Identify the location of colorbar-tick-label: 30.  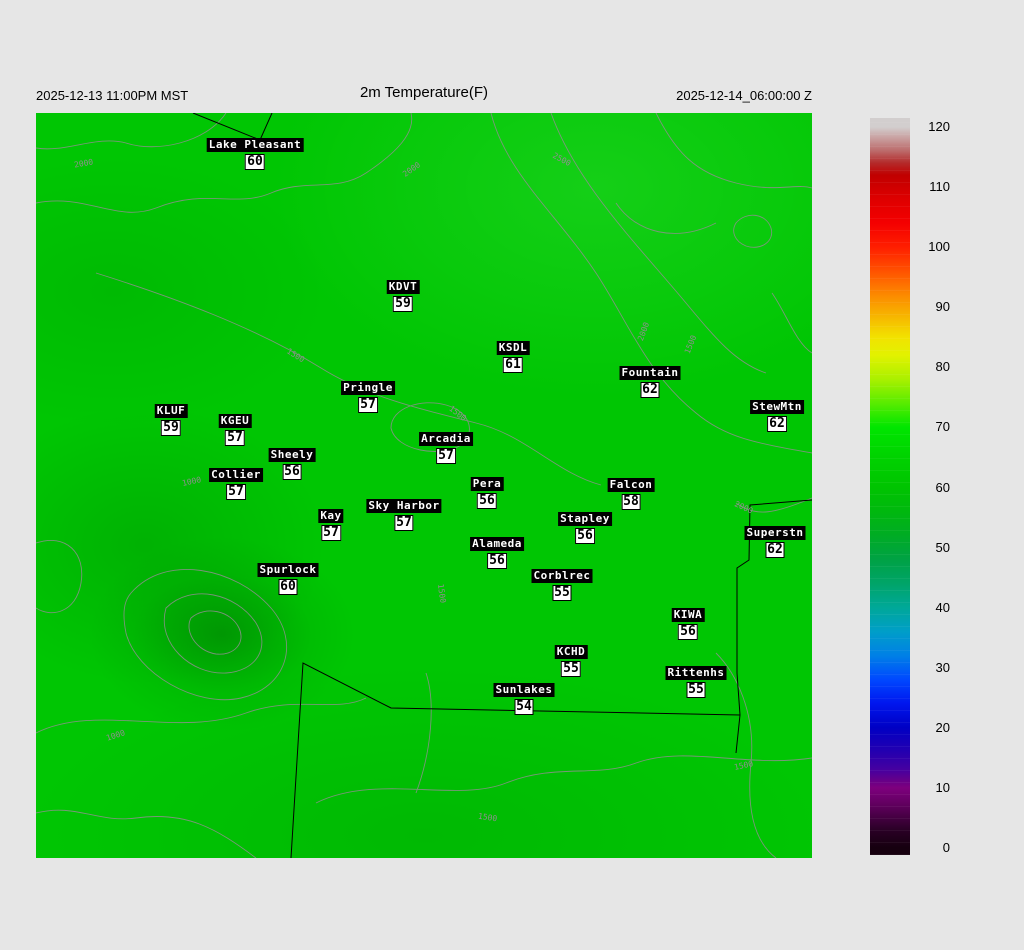
(942, 667).